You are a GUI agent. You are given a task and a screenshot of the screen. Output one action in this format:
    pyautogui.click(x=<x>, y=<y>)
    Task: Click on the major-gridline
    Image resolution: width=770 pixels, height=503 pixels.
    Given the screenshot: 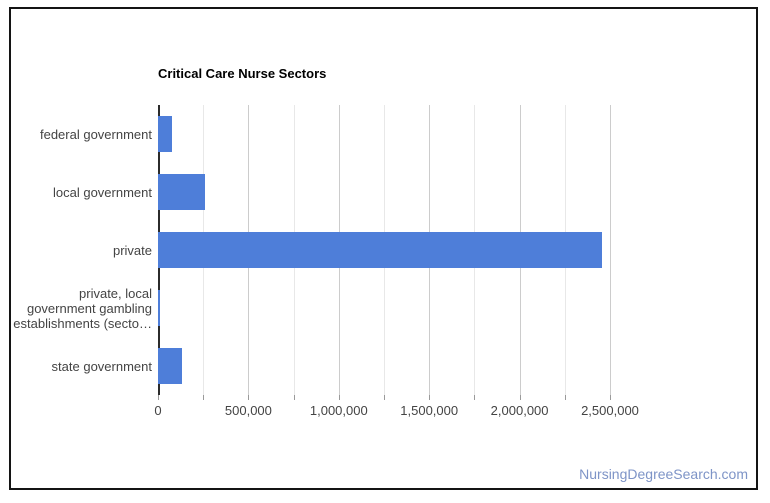 What is the action you would take?
    pyautogui.click(x=610, y=250)
    